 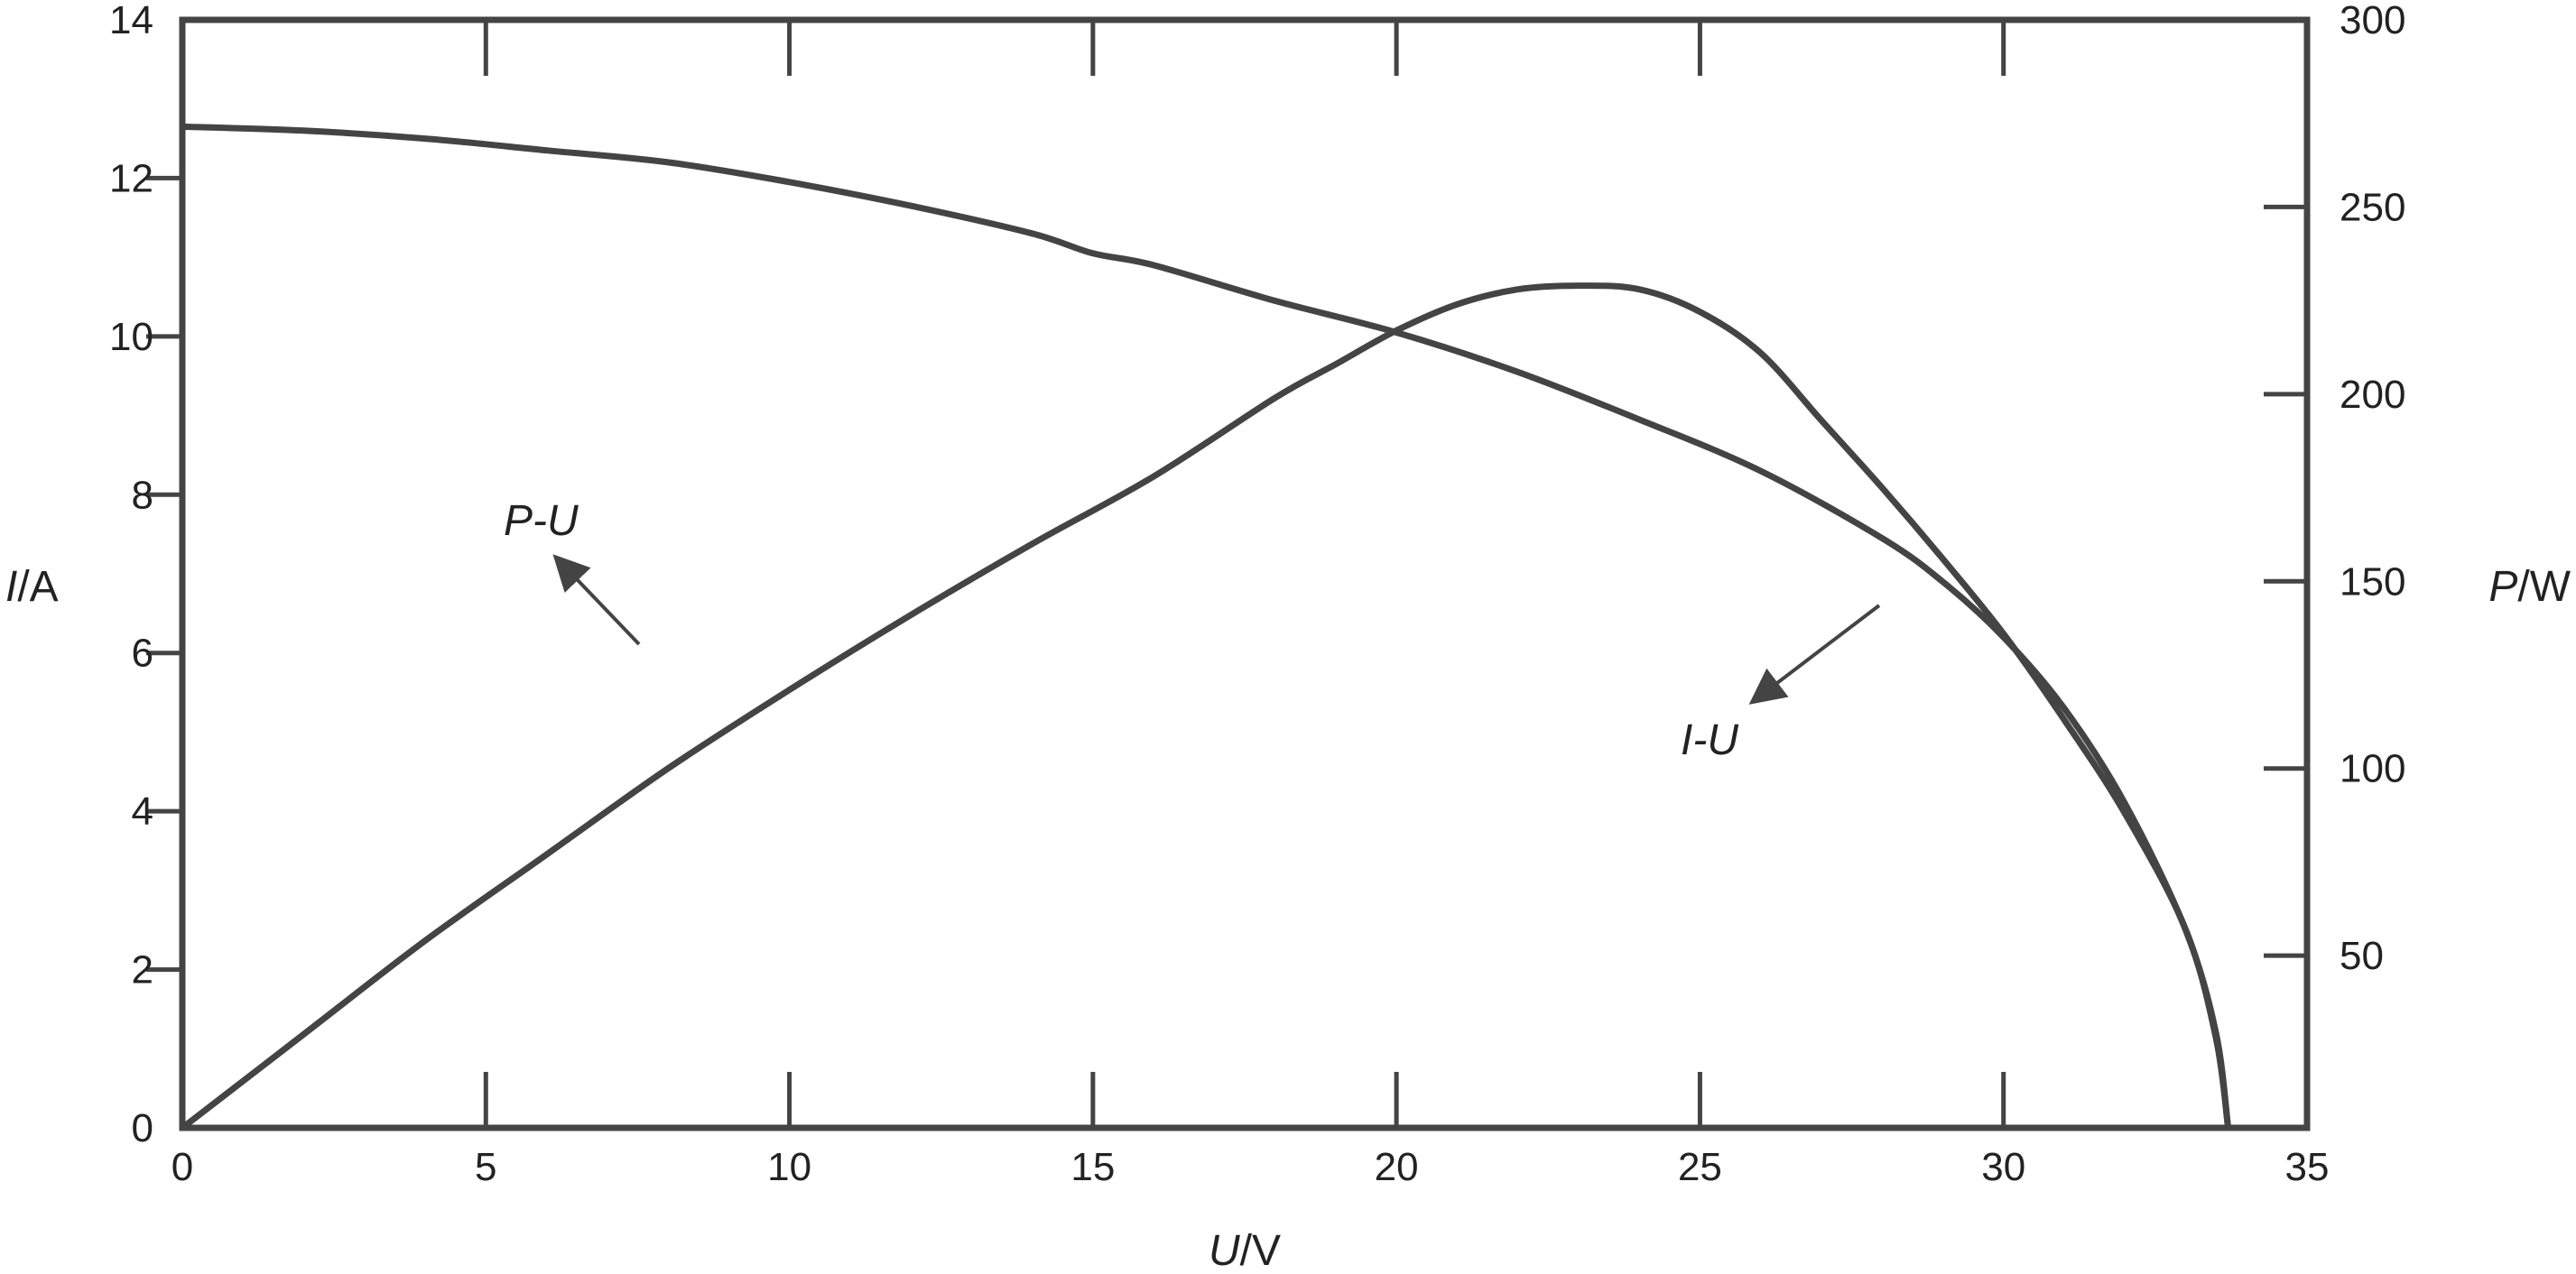 I want to click on annotation-arrow-i-u, so click(x=1814, y=654).